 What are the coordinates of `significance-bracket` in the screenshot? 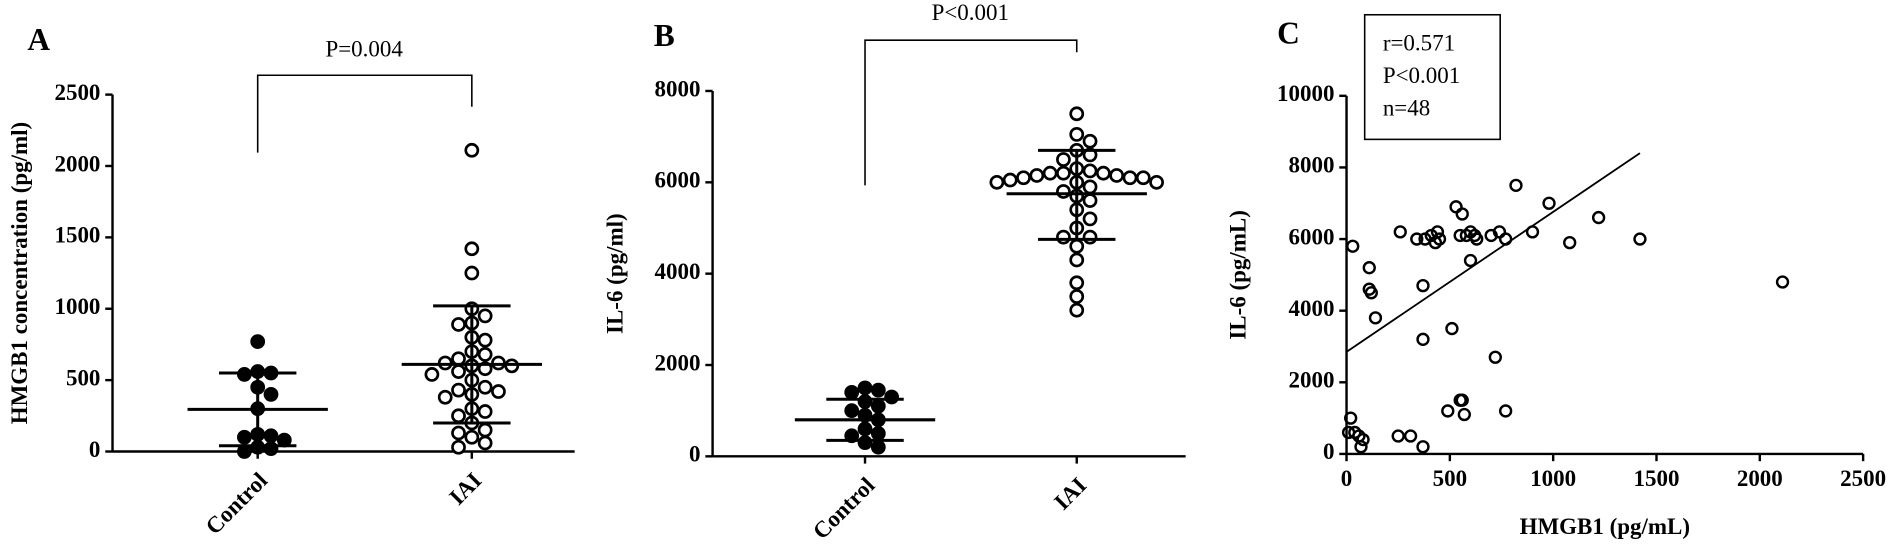 It's located at (971, 112).